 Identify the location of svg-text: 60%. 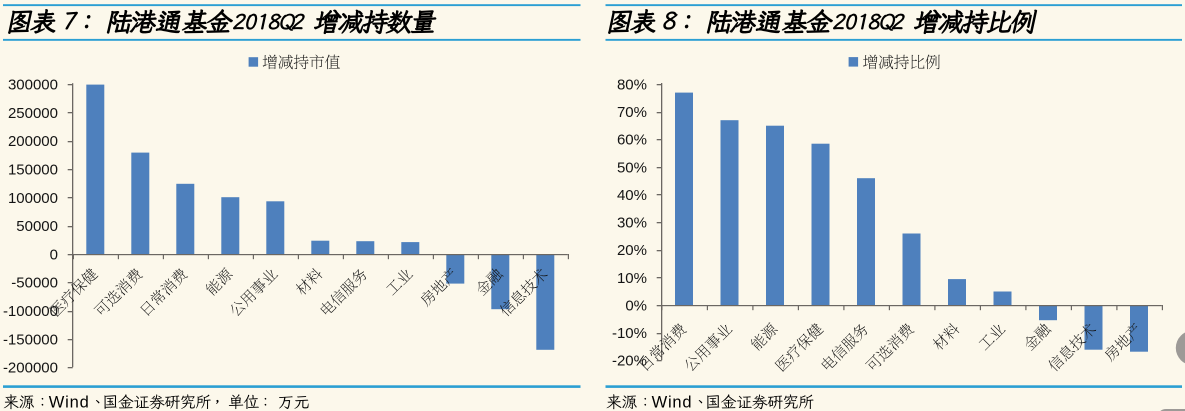
(632, 140).